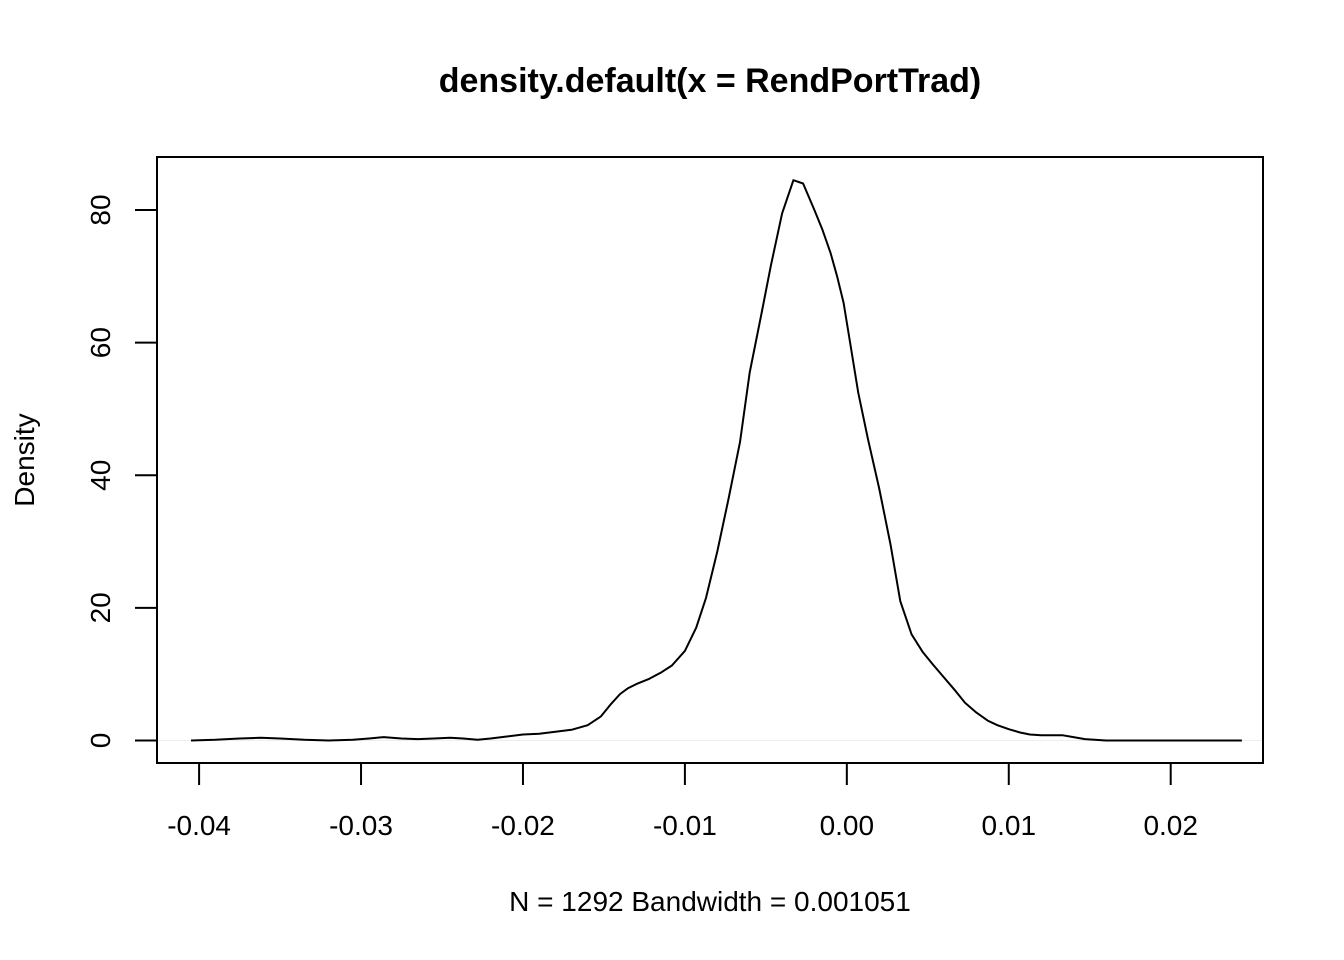 The height and width of the screenshot is (960, 1344). I want to click on y-tick-label: 80, so click(100, 209).